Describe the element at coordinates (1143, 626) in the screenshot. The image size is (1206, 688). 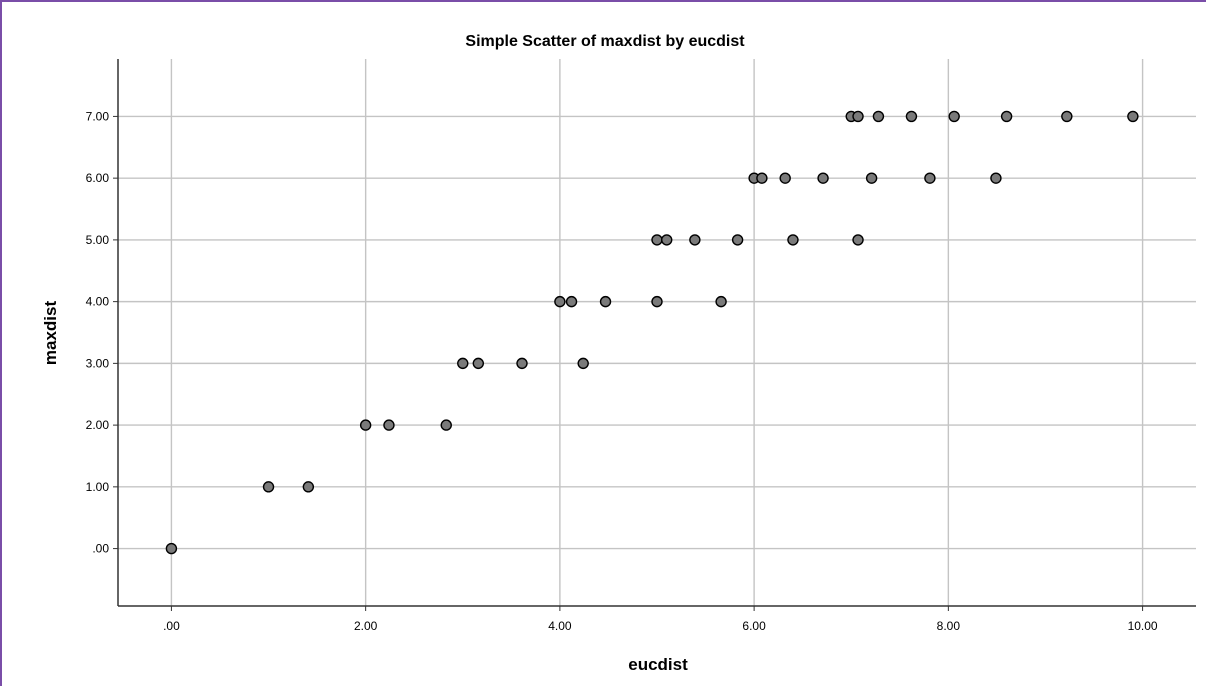
I see `x-tick-label: 10.00` at that location.